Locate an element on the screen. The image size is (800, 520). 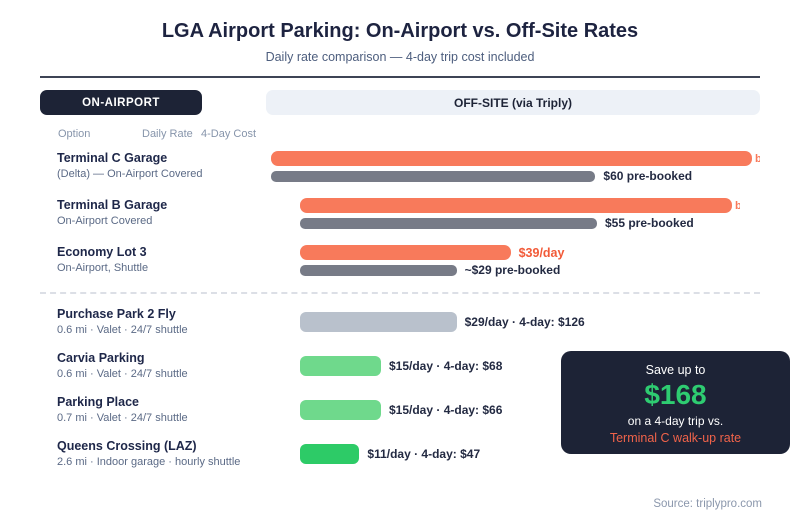
row-bars: $15/day · 4-day: $66 is located at coordinates (530, 410).